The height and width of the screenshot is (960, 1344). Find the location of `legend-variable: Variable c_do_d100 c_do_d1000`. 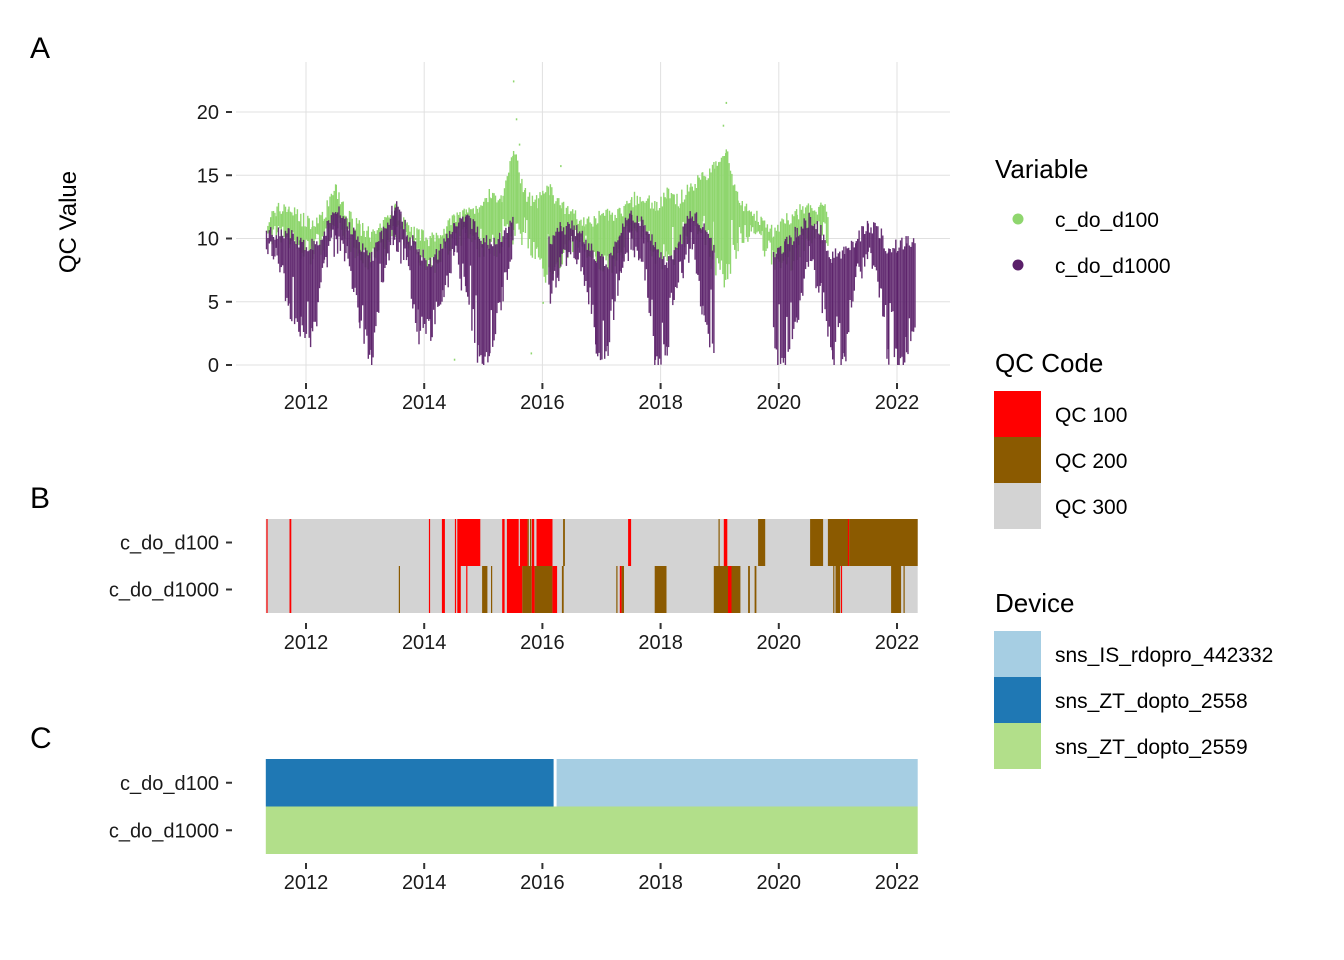

legend-variable: Variable c_do_d100 c_do_d1000 is located at coordinates (1083, 216).